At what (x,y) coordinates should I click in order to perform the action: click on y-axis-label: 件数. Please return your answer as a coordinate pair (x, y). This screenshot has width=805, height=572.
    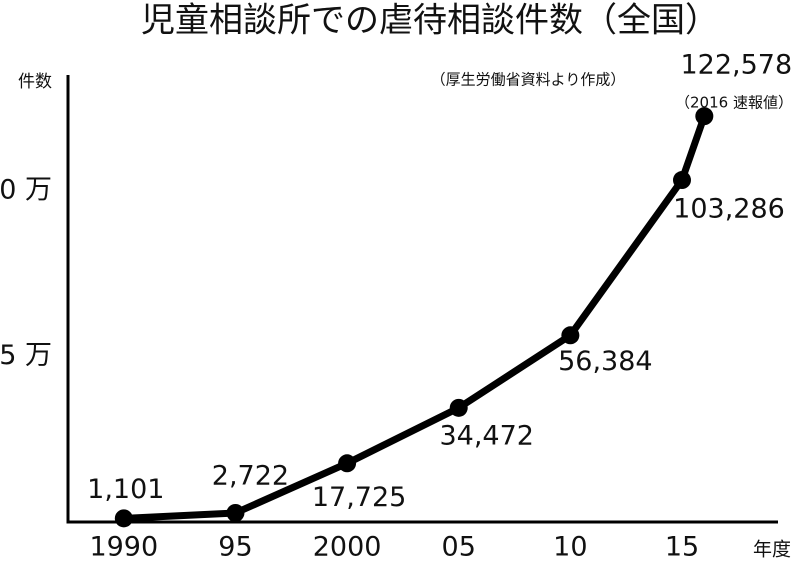
    Looking at the image, I should click on (35, 82).